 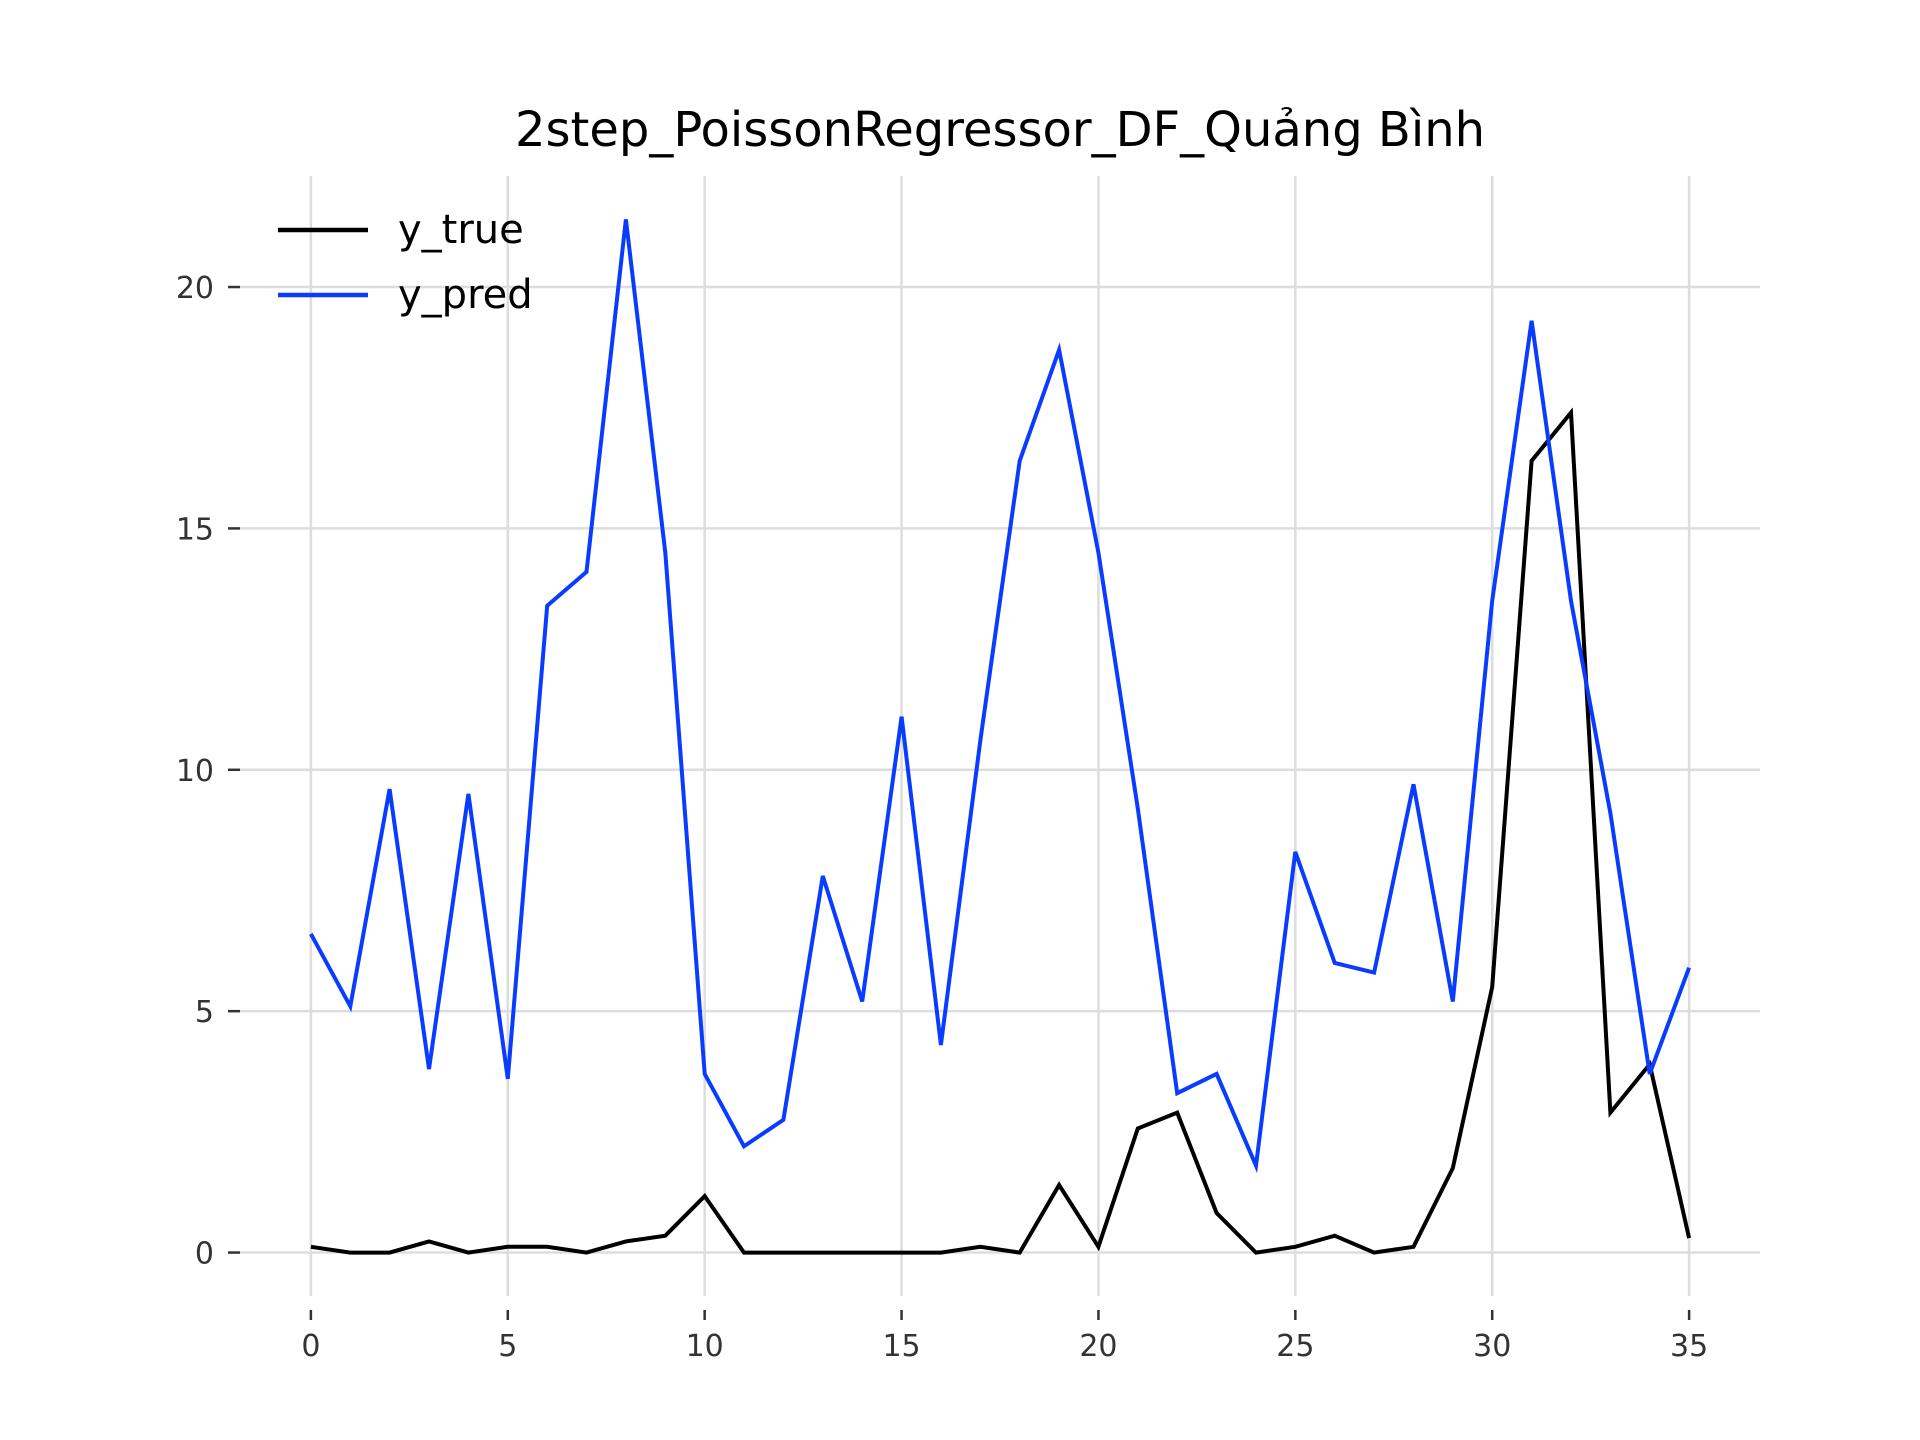 I want to click on x-tick-label: 0, so click(x=310, y=1346).